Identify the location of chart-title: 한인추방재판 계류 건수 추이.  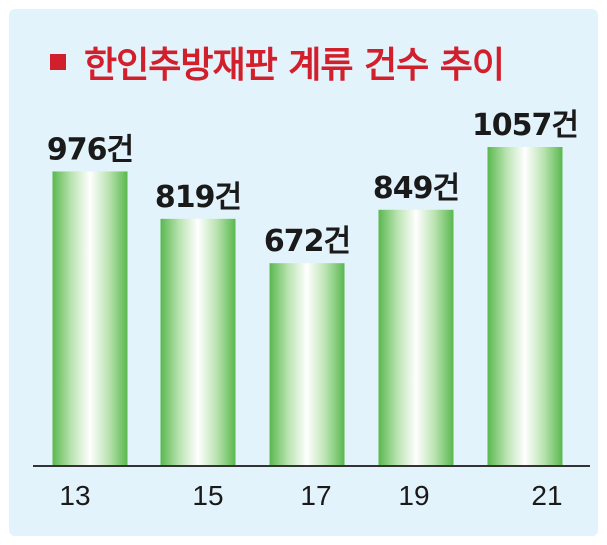
(277, 62).